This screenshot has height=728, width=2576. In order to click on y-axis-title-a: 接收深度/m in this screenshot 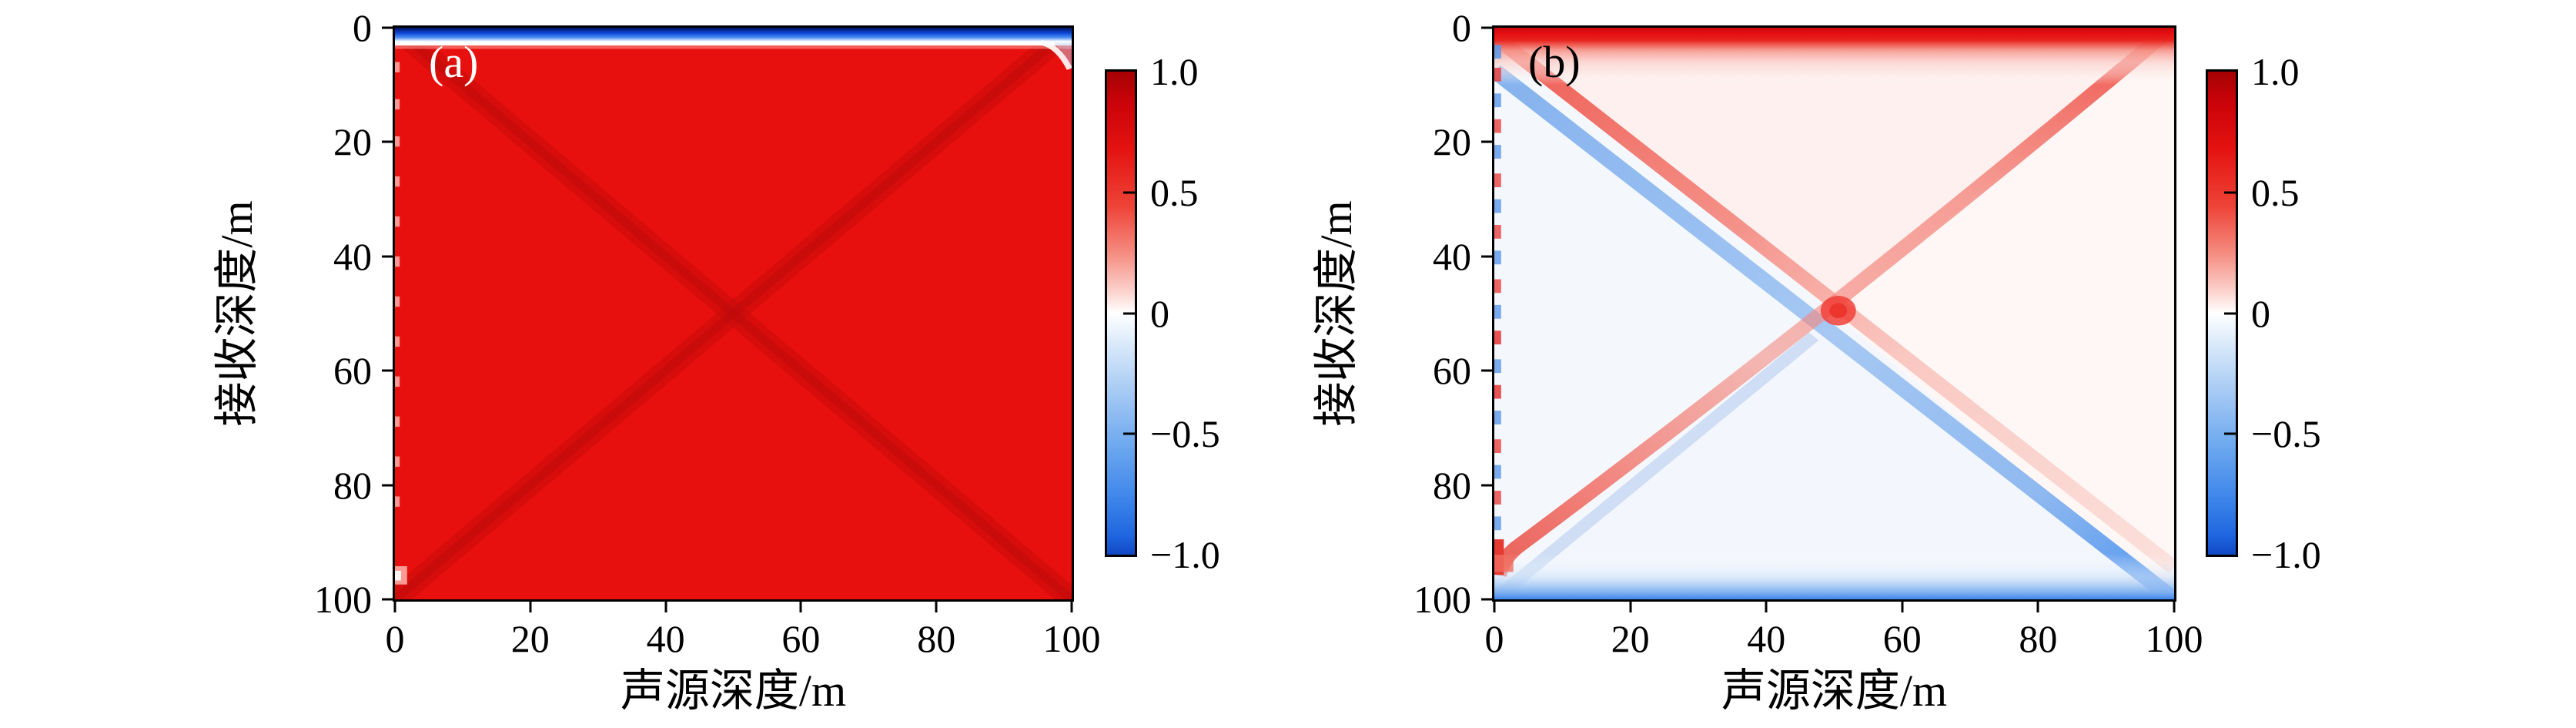, I will do `click(237, 313)`.